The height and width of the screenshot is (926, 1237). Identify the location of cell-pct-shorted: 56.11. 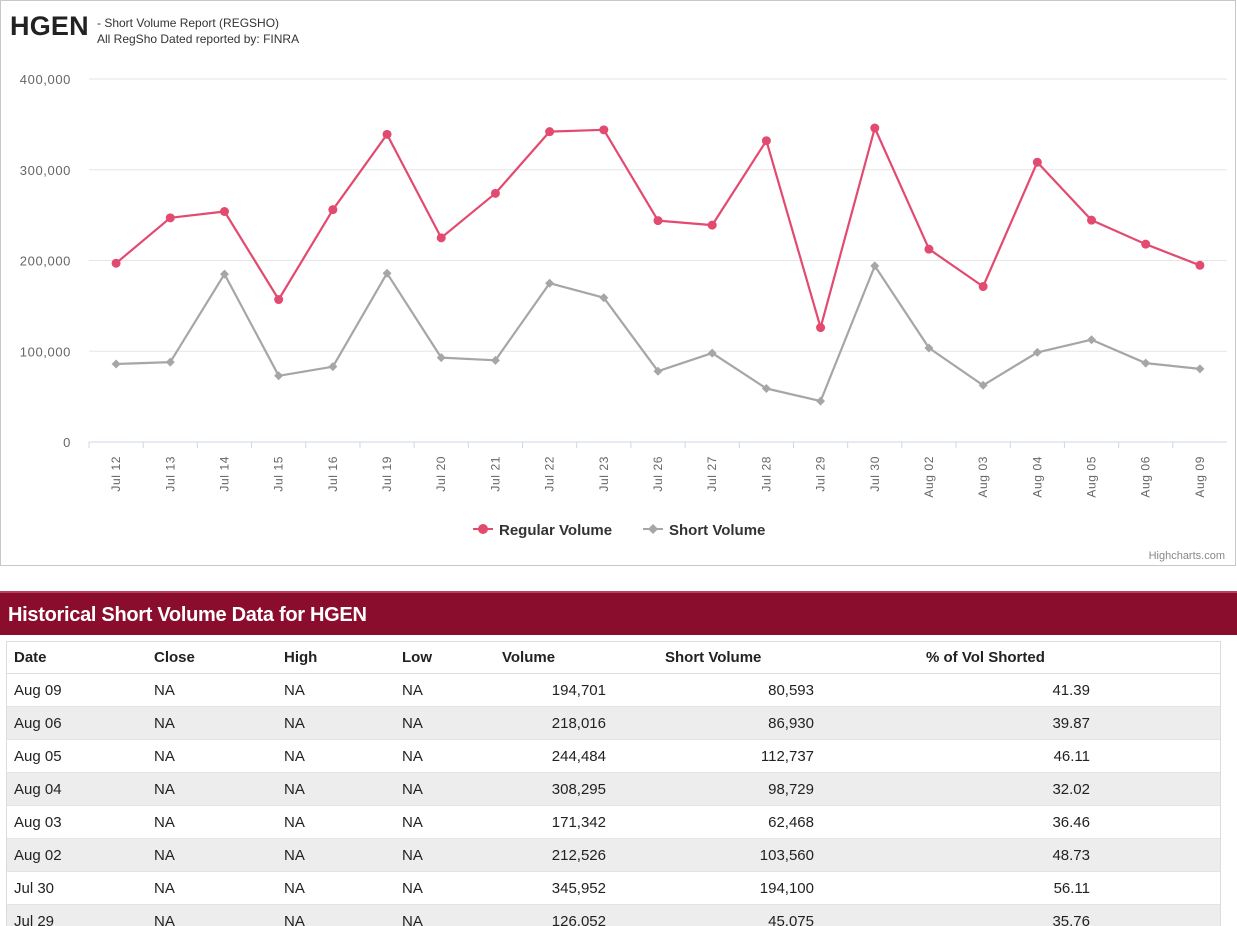
(1017, 888).